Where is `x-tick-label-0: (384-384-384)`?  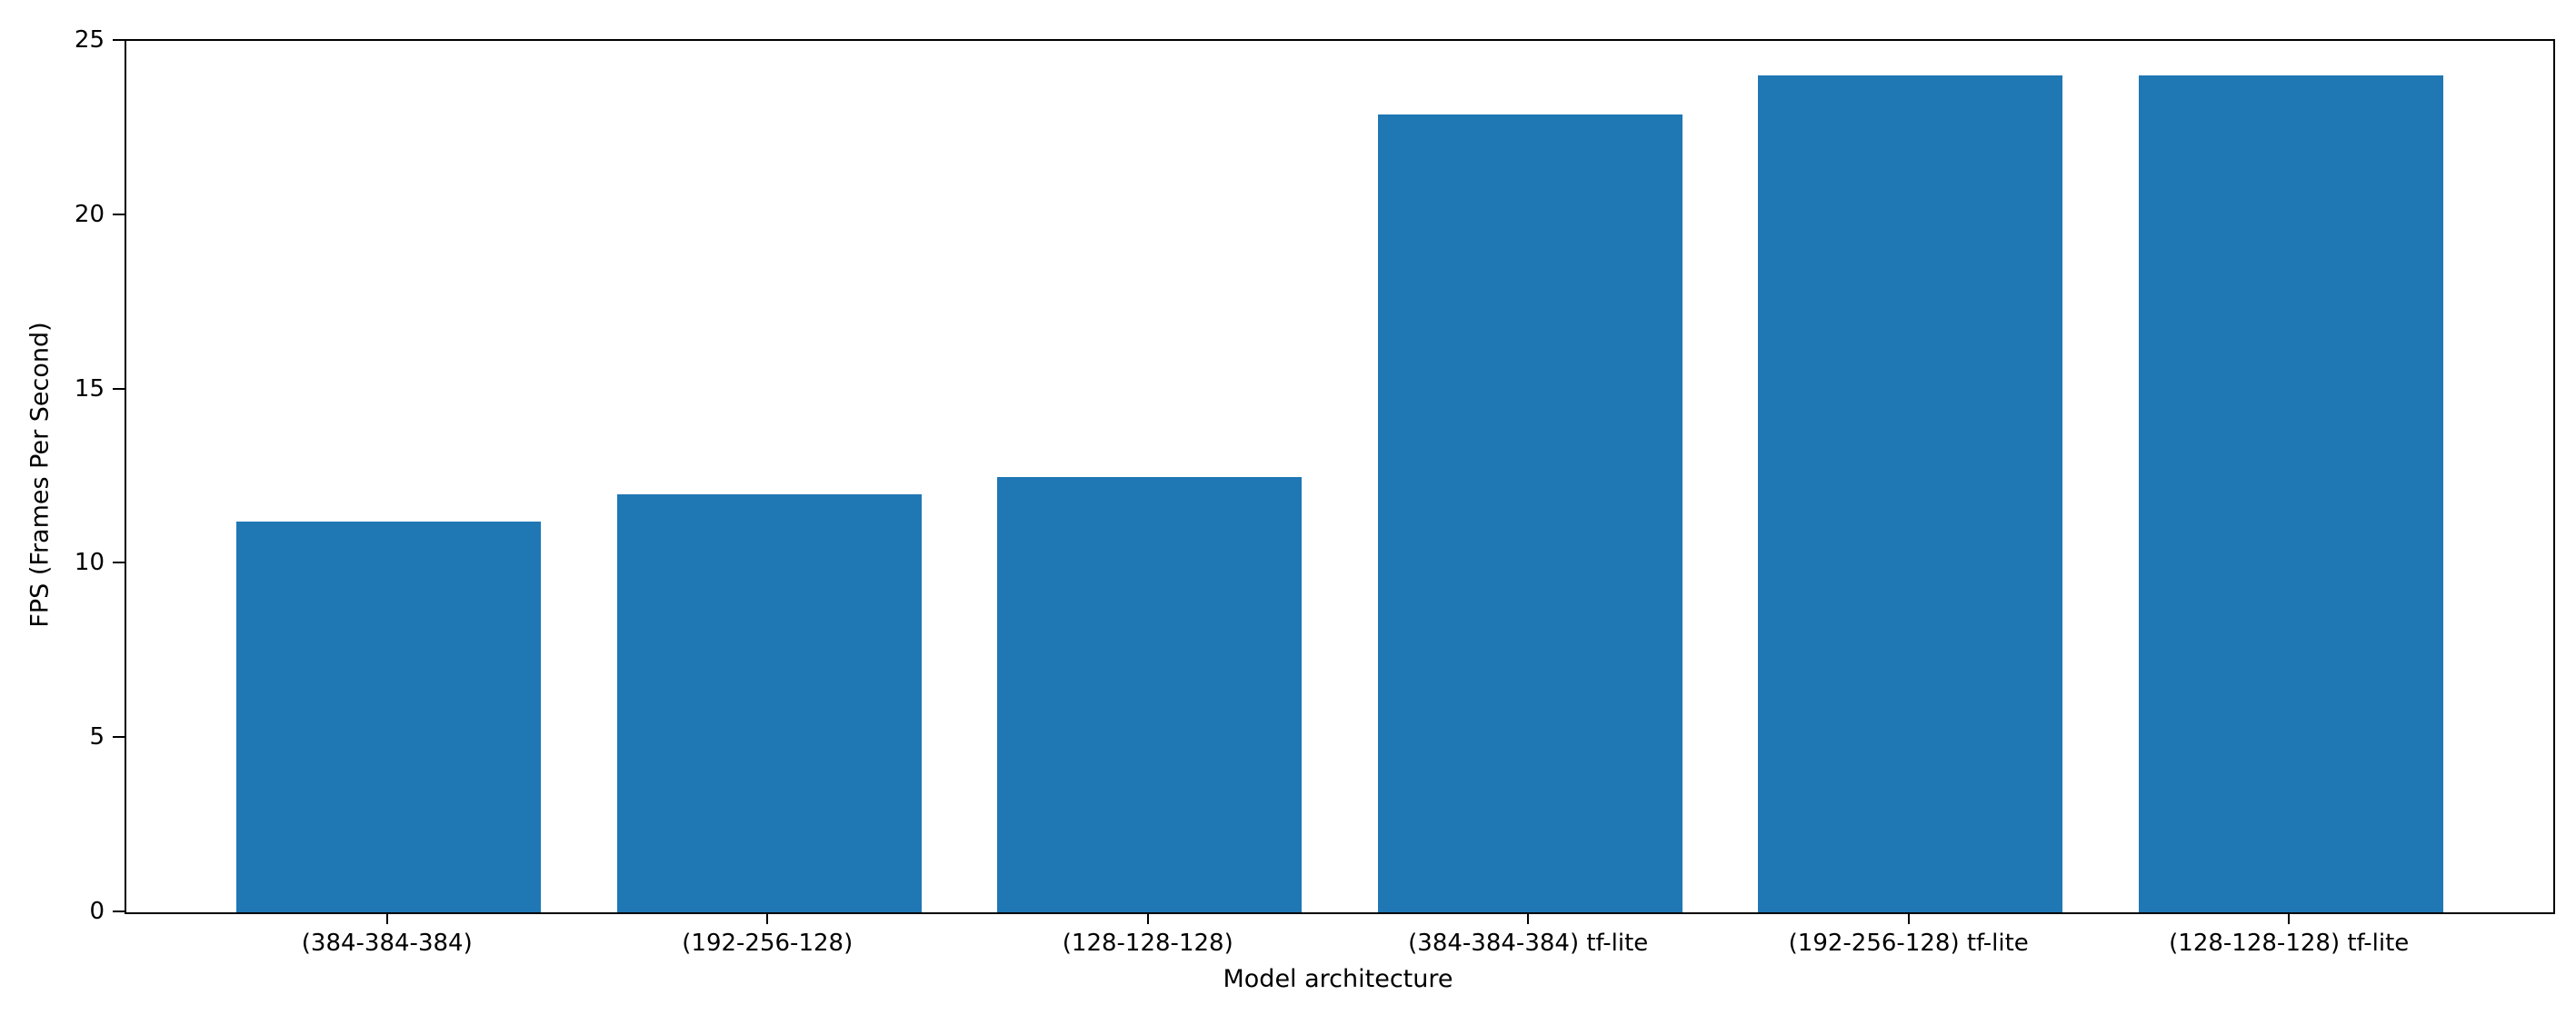
x-tick-label-0: (384-384-384) is located at coordinates (387, 943).